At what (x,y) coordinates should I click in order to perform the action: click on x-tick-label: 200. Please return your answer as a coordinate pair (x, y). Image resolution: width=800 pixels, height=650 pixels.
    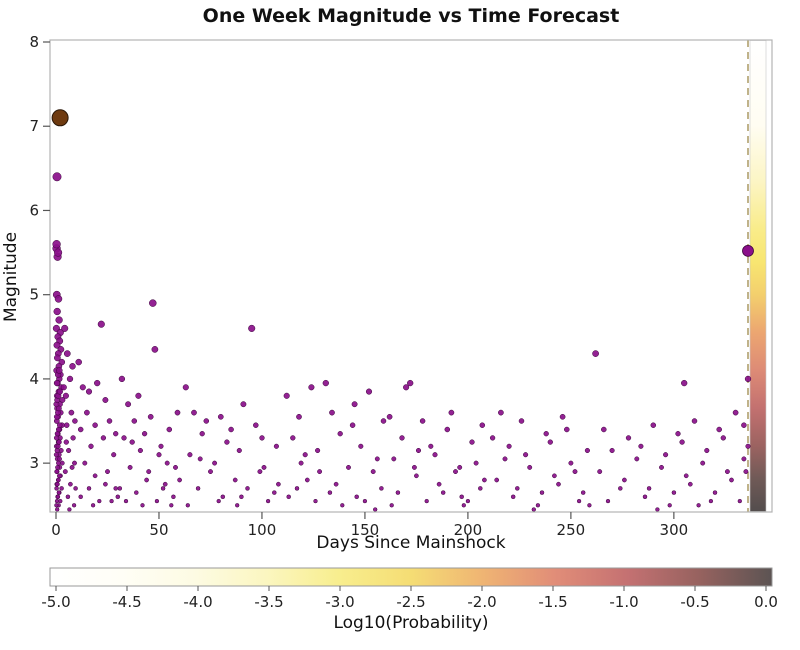
    Looking at the image, I should click on (468, 530).